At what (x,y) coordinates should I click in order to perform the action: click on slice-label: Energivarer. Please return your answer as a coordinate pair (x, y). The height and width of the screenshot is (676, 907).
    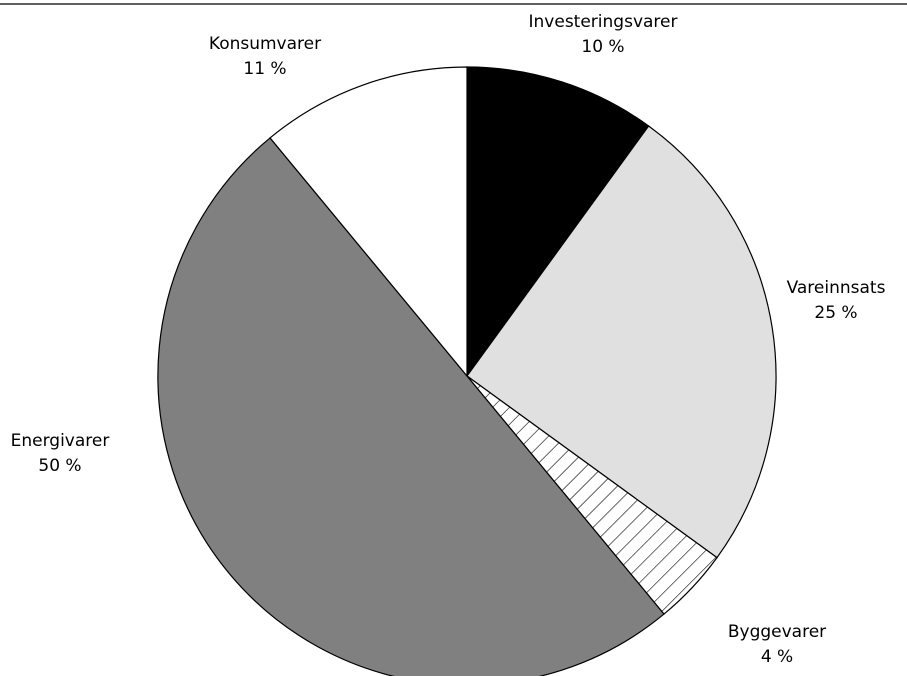
    Looking at the image, I should click on (60, 441).